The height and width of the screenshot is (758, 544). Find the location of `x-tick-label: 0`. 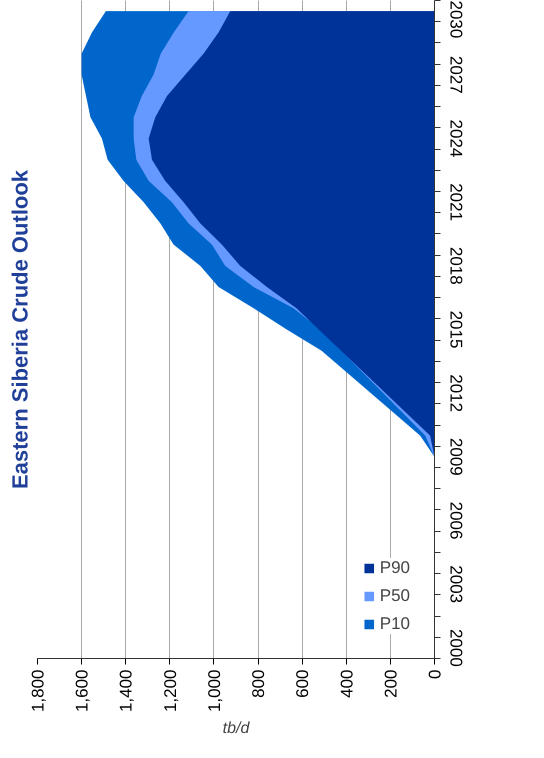

x-tick-label: 0 is located at coordinates (435, 674).